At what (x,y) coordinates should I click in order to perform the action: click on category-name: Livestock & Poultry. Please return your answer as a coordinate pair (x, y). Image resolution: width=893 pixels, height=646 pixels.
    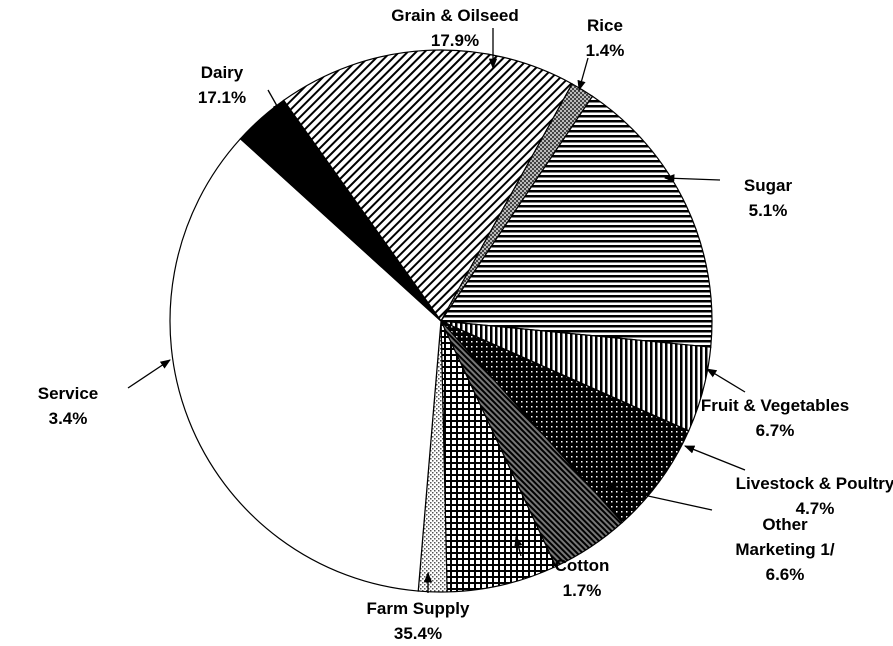
    Looking at the image, I should click on (814, 483).